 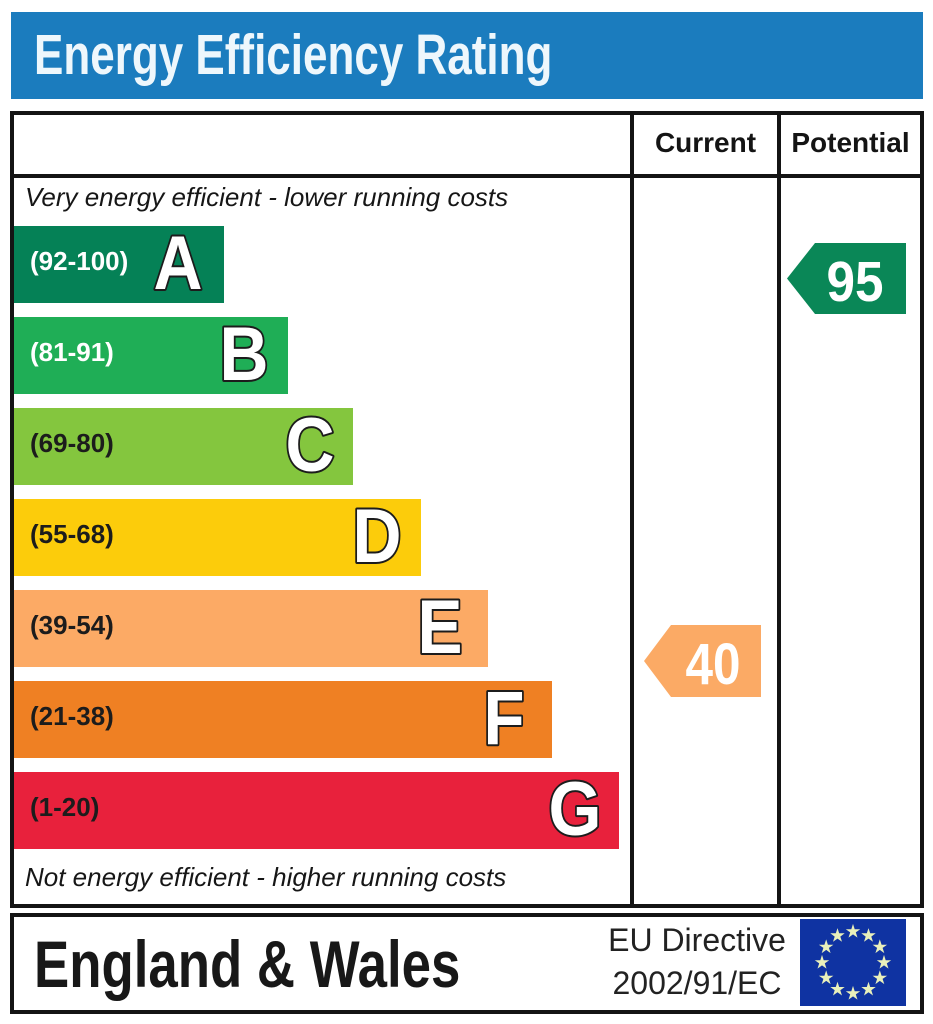 What do you see at coordinates (377, 536) in the screenshot?
I see `svg-text: D` at bounding box center [377, 536].